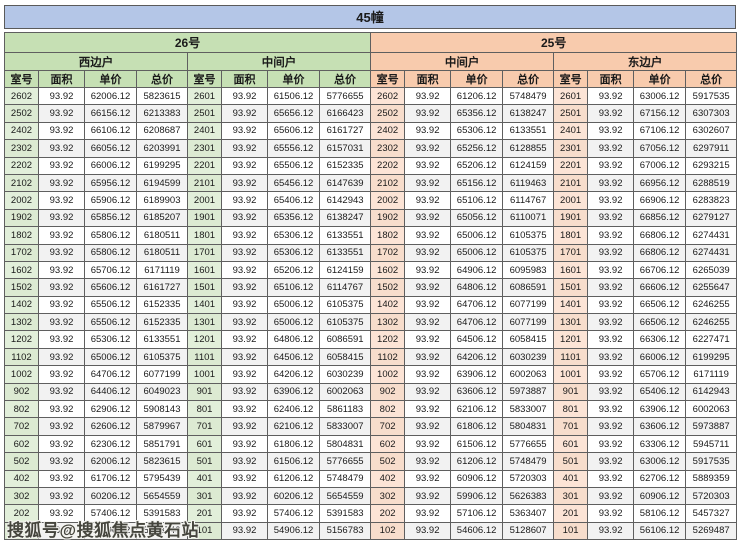  I want to click on cell-room: 201, so click(571, 513).